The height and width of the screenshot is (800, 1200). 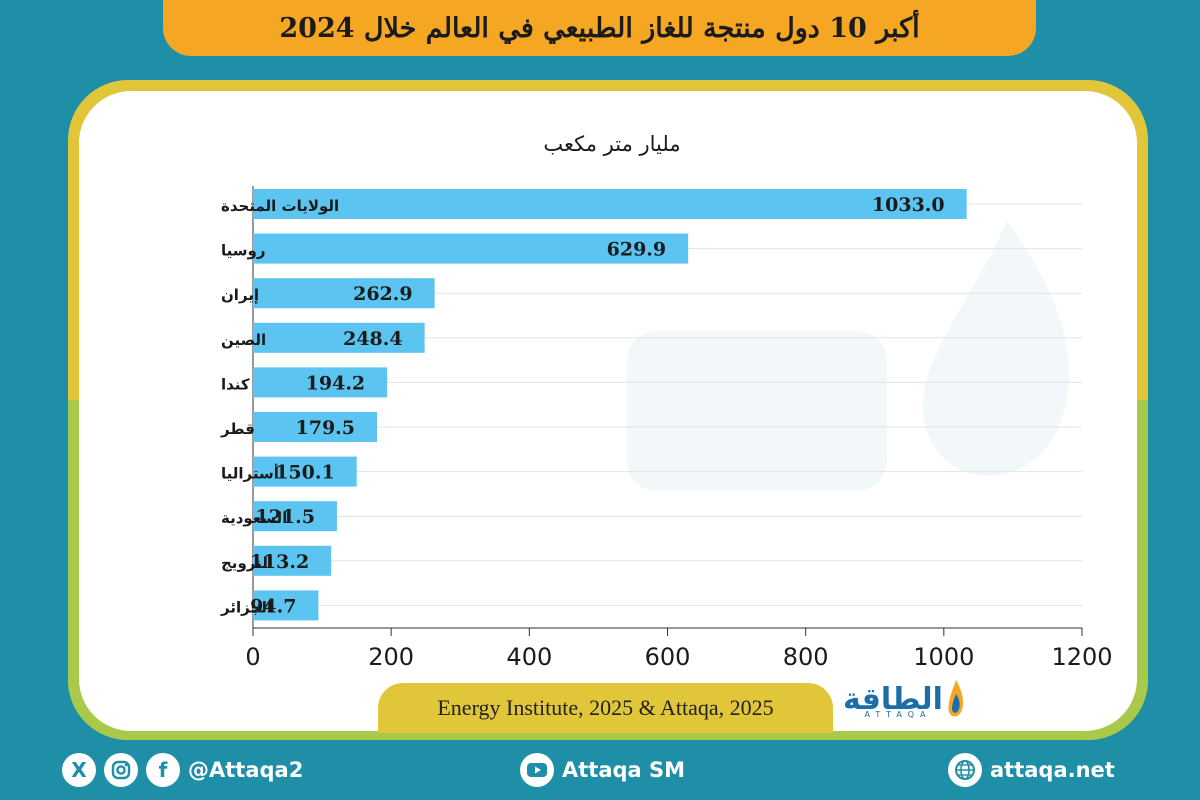 I want to click on unit-label: مليار متر مكعب, so click(x=611, y=144).